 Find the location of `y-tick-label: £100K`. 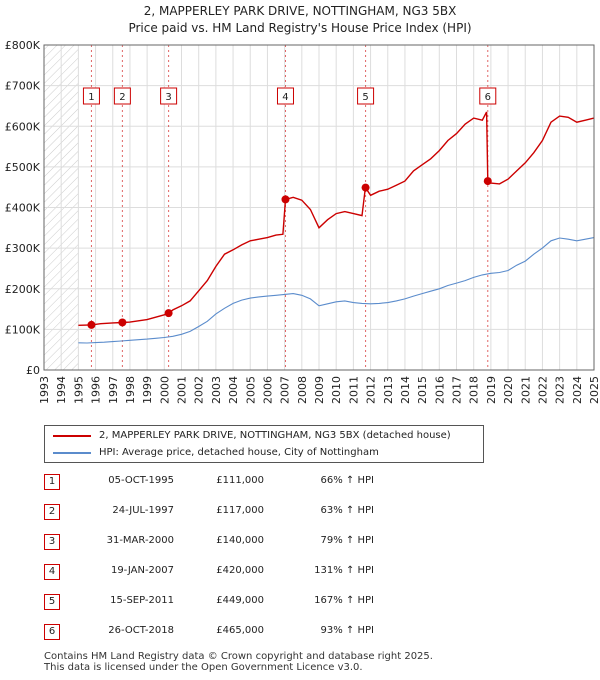

y-tick-label: £100K is located at coordinates (23, 329).